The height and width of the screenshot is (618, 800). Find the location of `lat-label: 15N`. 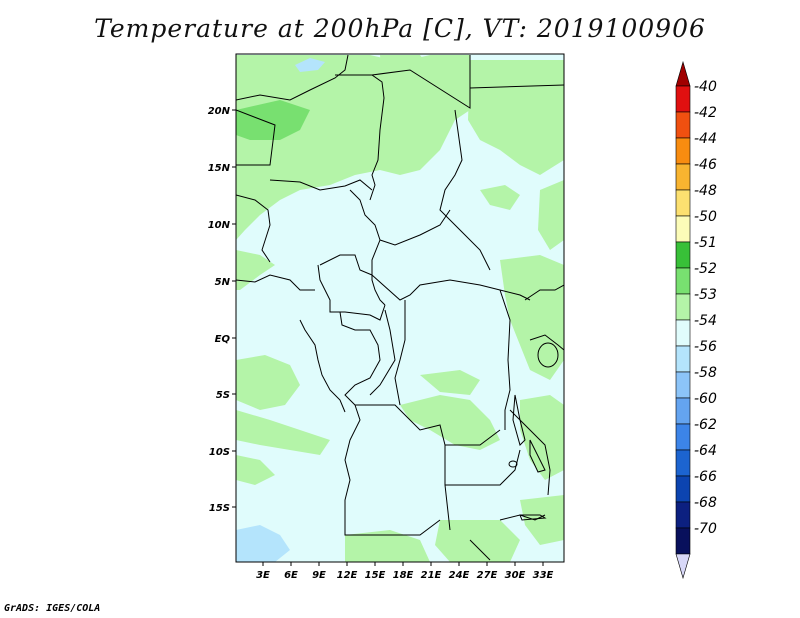

lat-label: 15N is located at coordinates (219, 168).